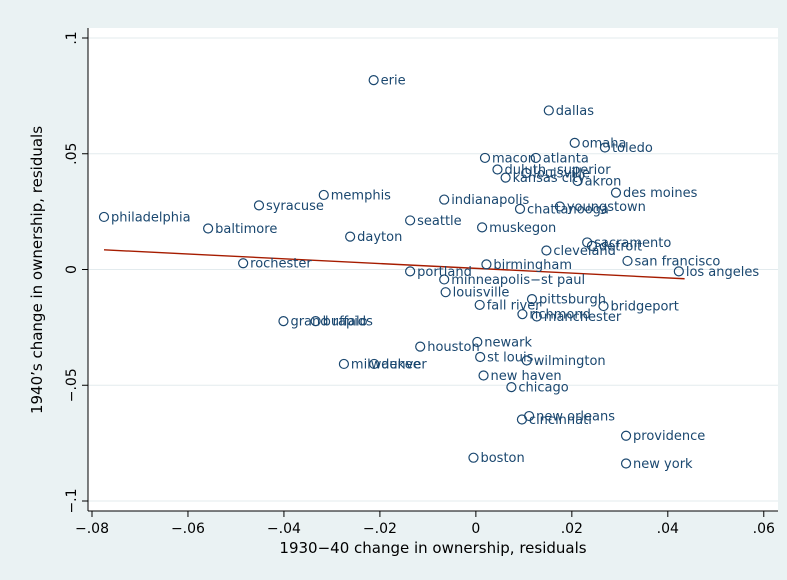 Image resolution: width=787 pixels, height=580 pixels. What do you see at coordinates (72, 37) in the screenshot?
I see `y-tick-label: .1` at bounding box center [72, 37].